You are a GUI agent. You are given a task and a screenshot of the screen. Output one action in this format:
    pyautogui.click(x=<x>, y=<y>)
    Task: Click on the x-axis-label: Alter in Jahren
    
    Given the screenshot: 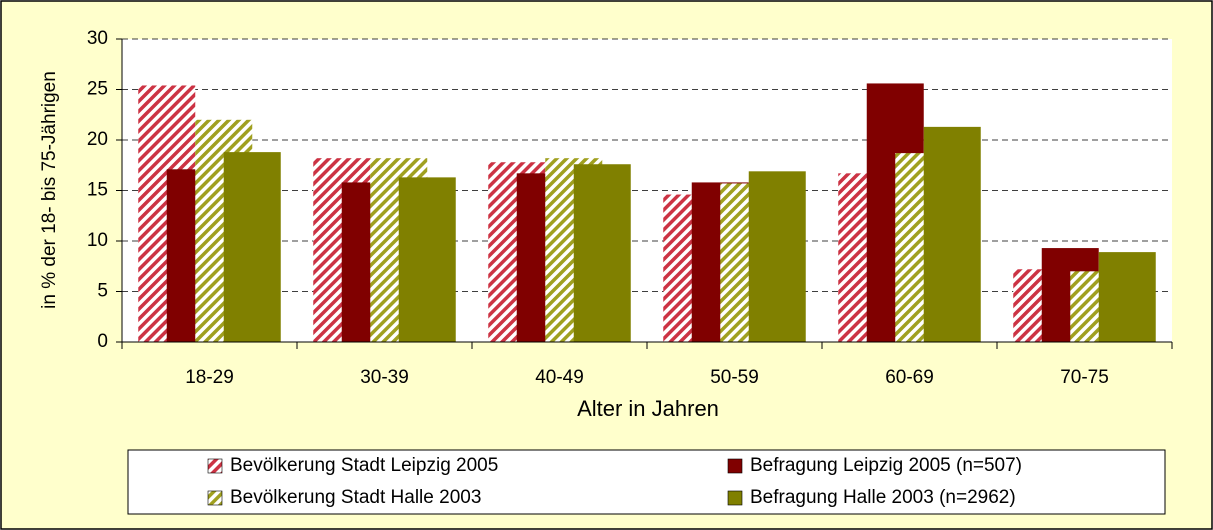 What is the action you would take?
    pyautogui.click(x=648, y=408)
    